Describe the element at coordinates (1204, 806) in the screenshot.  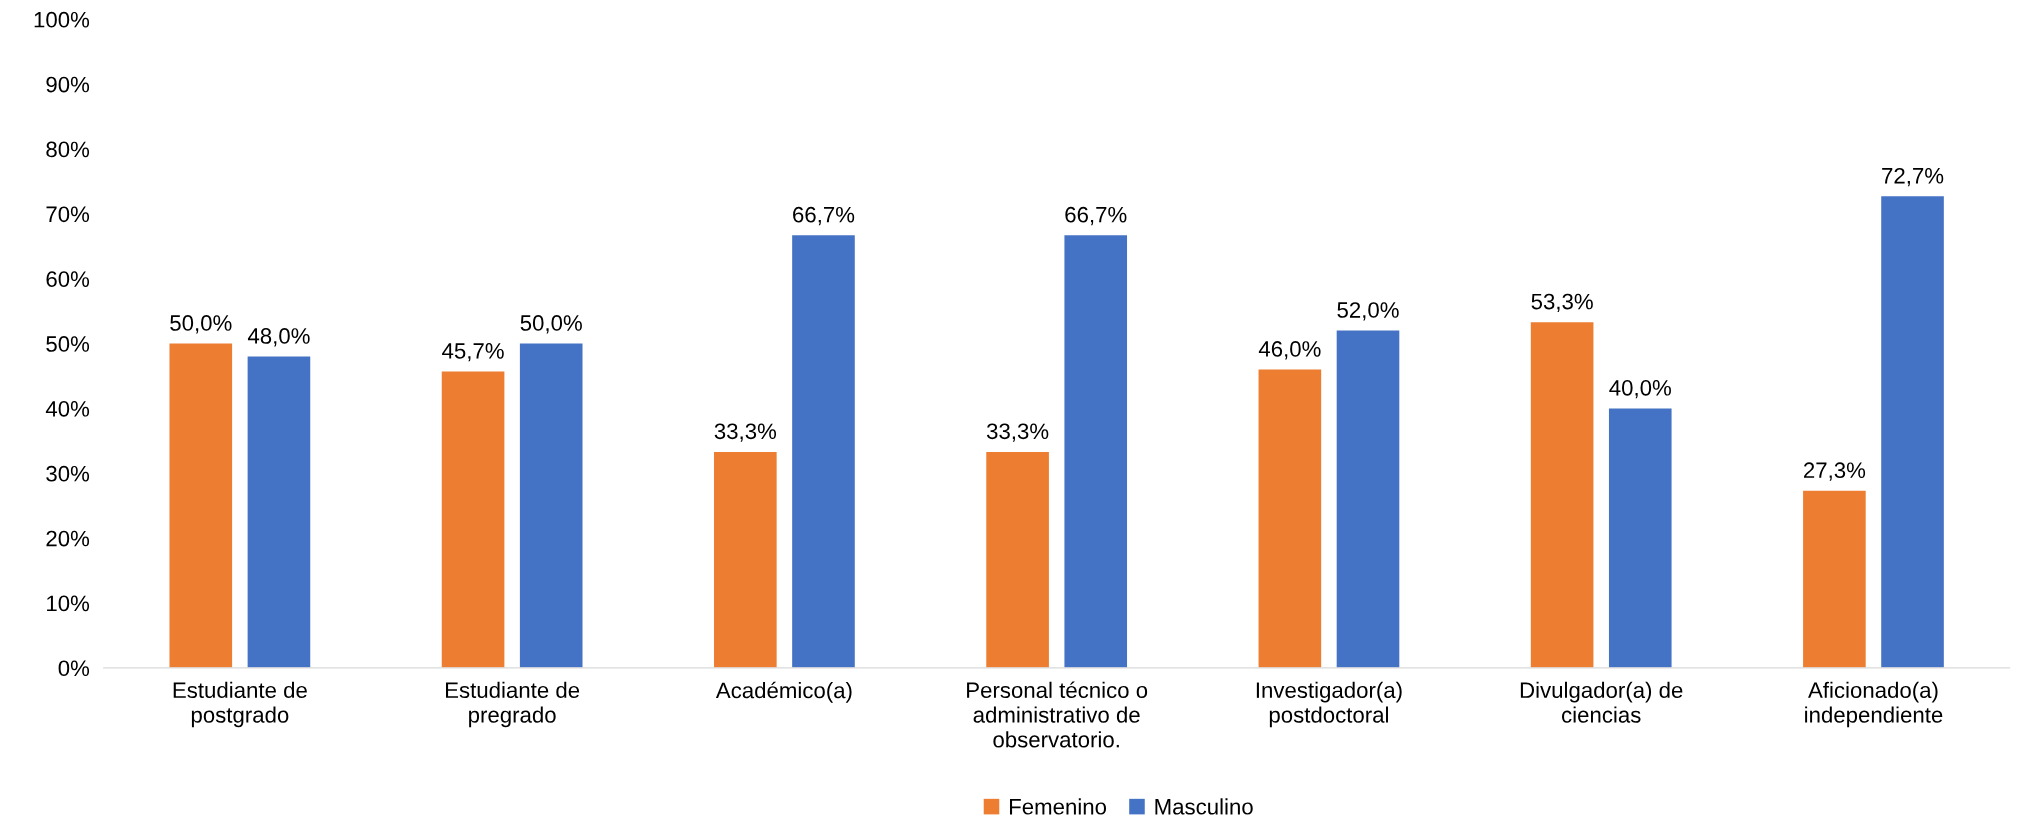
I see `legend-label: Masculino` at that location.